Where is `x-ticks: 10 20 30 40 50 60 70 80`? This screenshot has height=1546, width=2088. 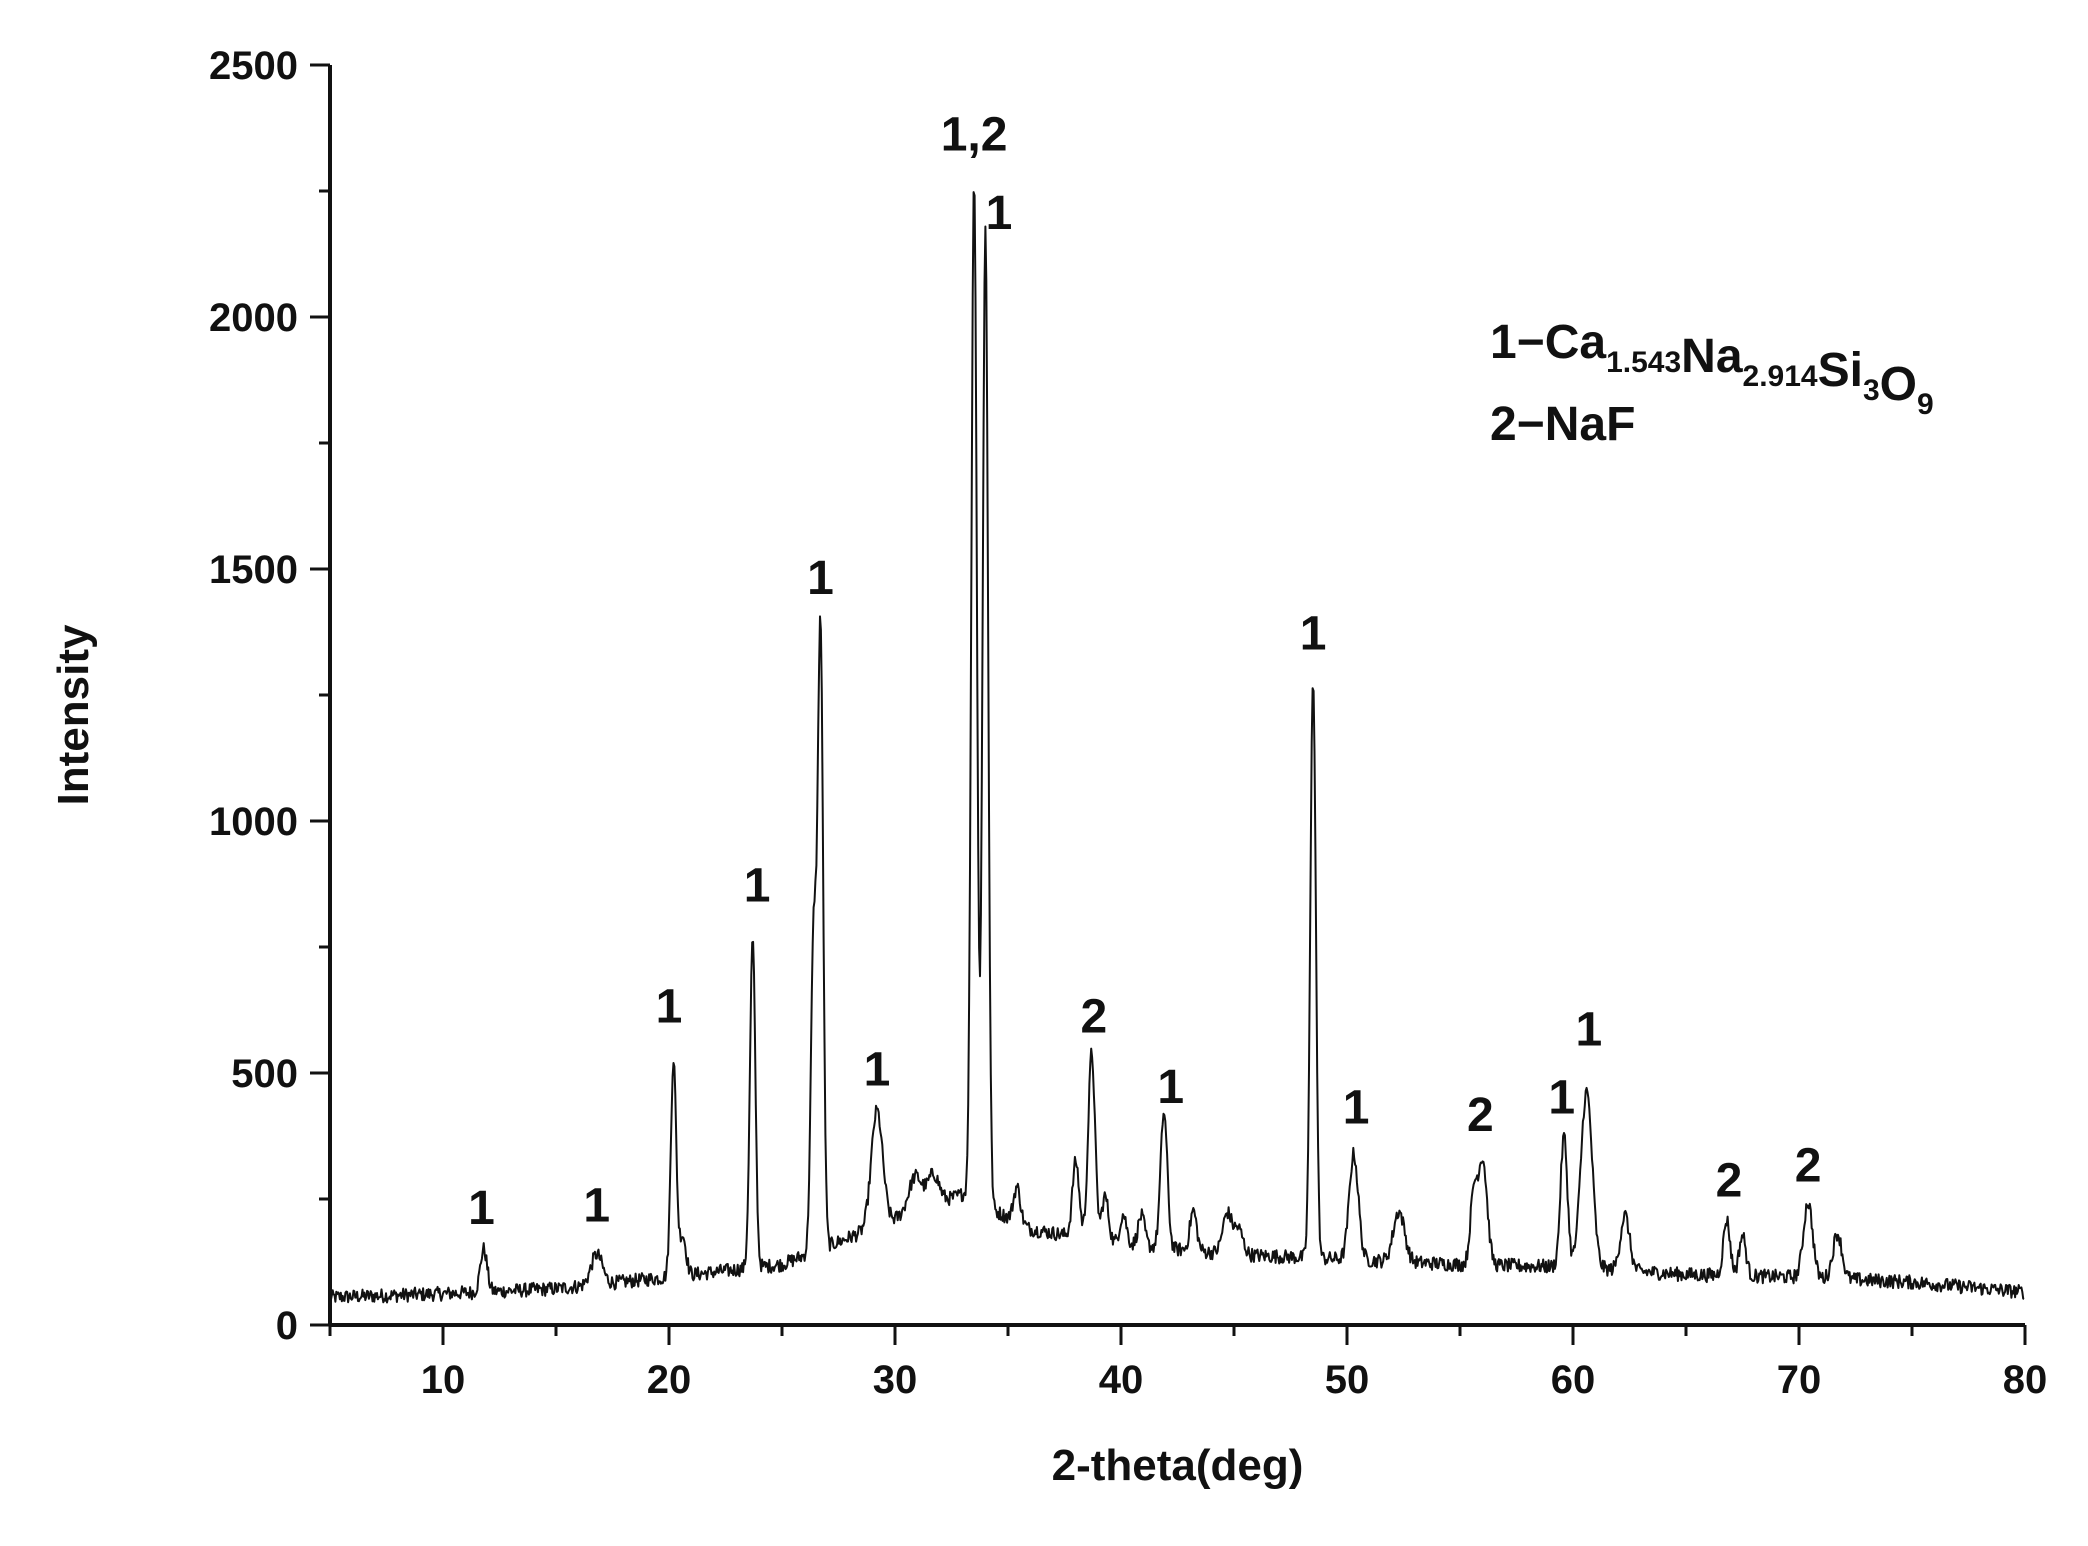
x-ticks: 10 20 30 40 50 60 70 80 is located at coordinates (1188, 1363).